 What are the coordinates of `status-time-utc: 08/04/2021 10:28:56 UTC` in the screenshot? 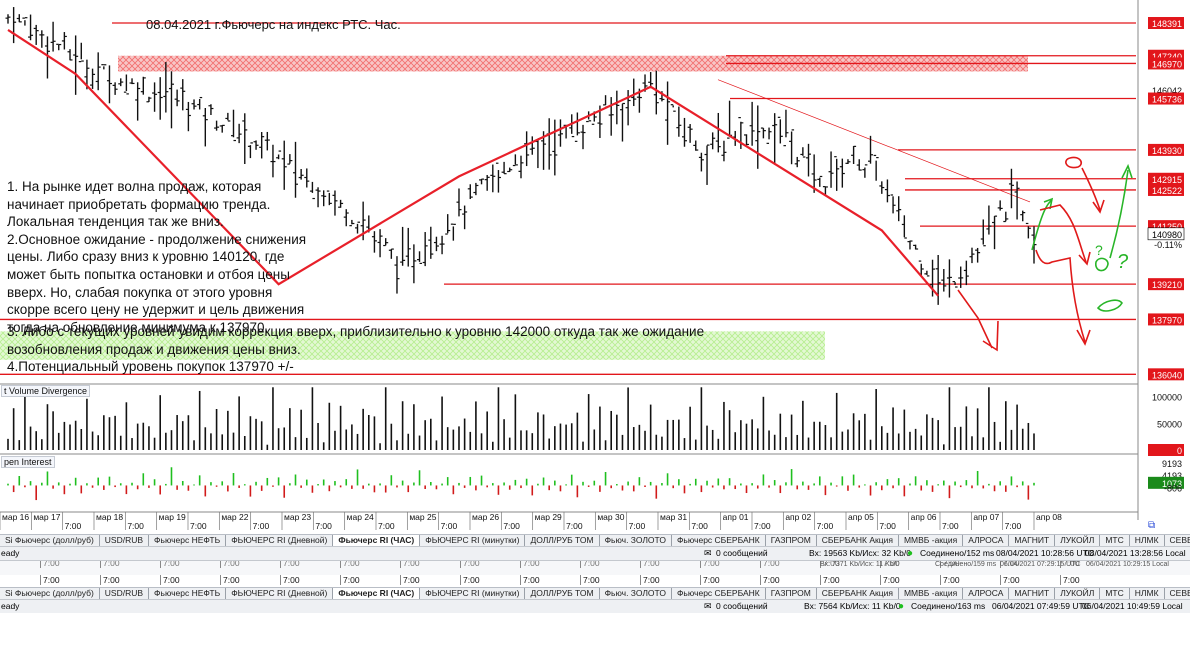 It's located at (1045, 553).